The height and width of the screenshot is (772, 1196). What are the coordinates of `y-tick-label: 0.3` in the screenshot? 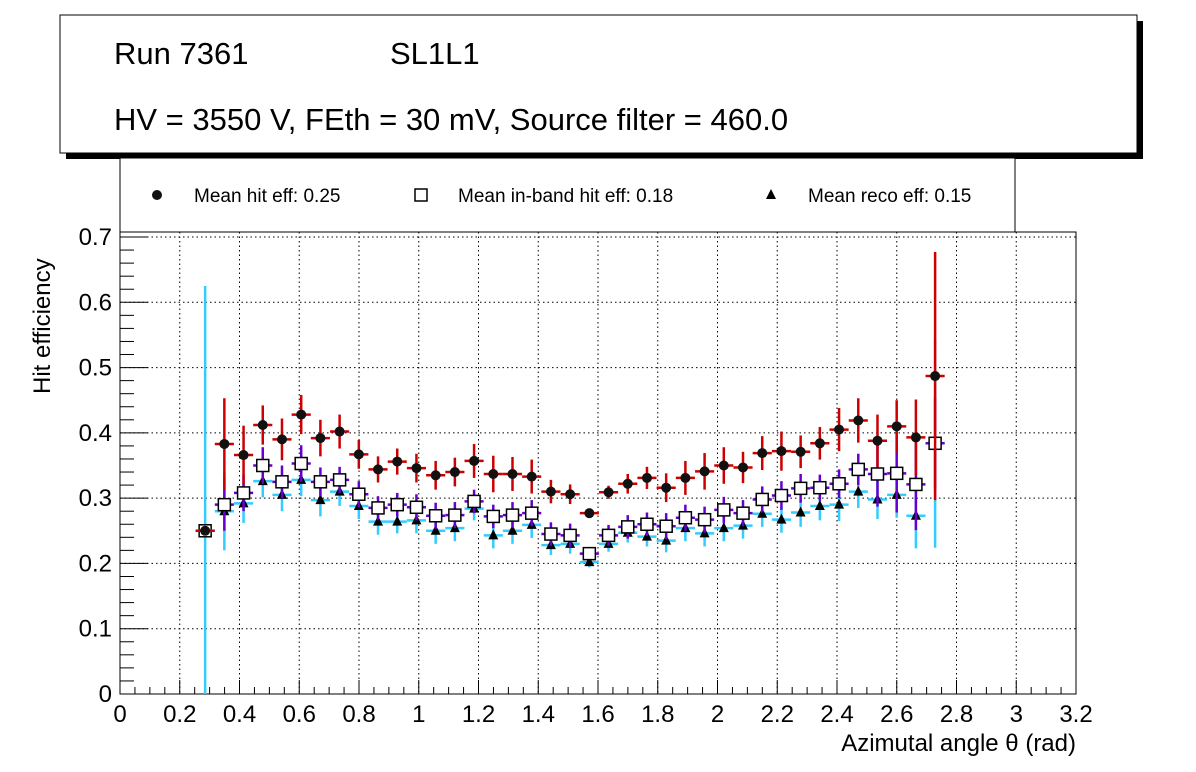 It's located at (95, 498).